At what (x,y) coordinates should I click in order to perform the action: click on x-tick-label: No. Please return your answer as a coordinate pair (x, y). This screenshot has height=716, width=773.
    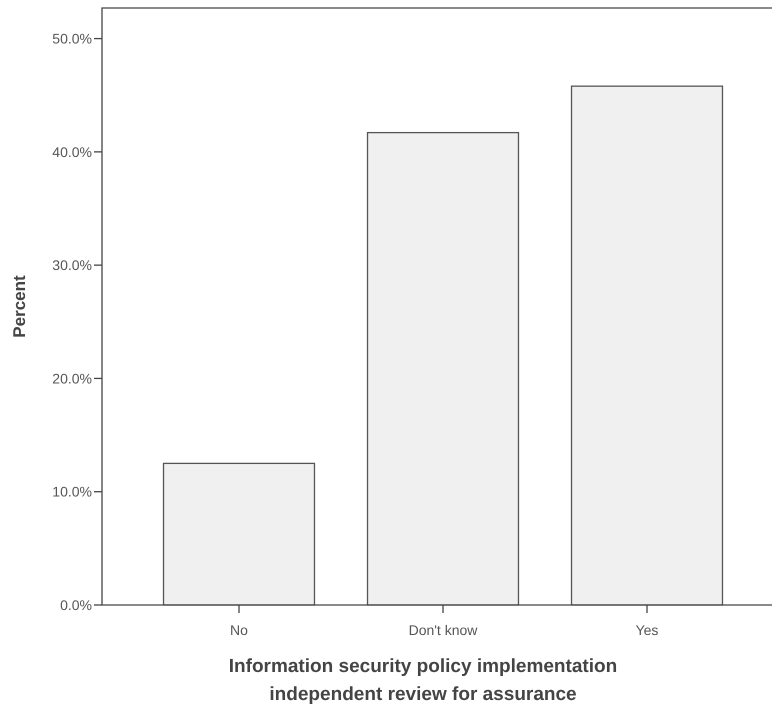
    Looking at the image, I should click on (239, 630).